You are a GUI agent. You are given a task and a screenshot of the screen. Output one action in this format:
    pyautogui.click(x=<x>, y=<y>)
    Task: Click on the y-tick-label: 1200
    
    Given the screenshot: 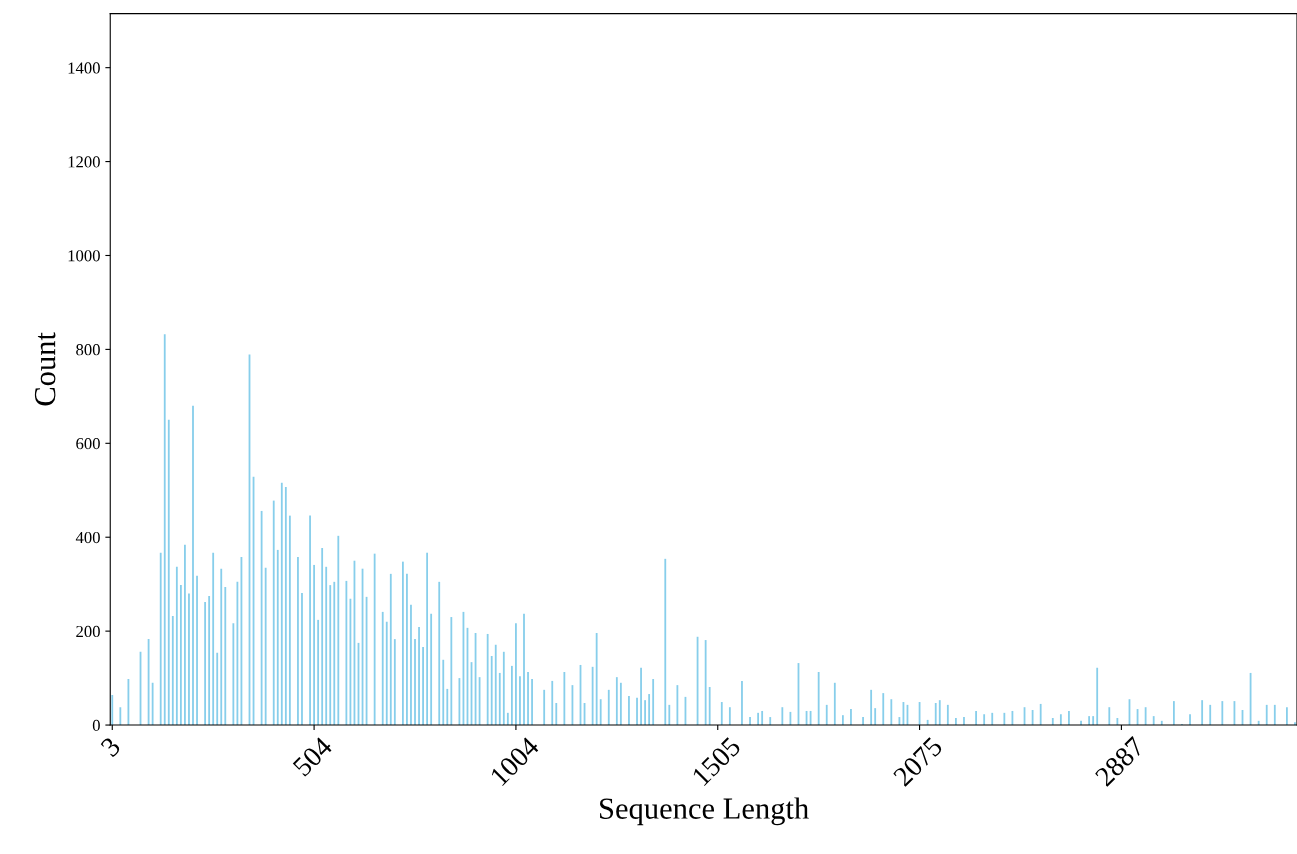 What is the action you would take?
    pyautogui.click(x=84, y=162)
    